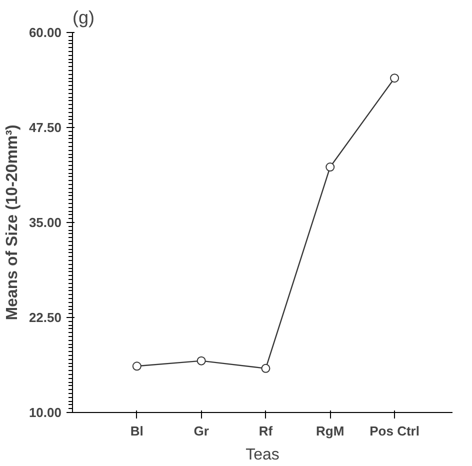 Image resolution: width=472 pixels, height=466 pixels. What do you see at coordinates (263, 455) in the screenshot?
I see `x-axis-title: Teas` at bounding box center [263, 455].